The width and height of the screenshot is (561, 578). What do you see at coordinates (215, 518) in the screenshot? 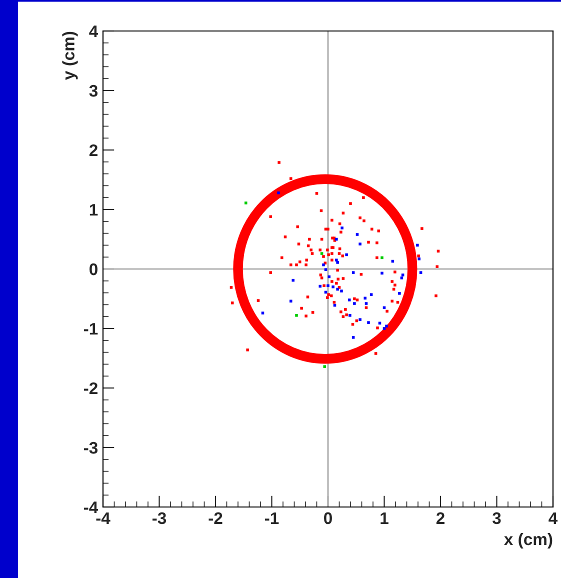
I see `x-tick-label: -2` at bounding box center [215, 518].